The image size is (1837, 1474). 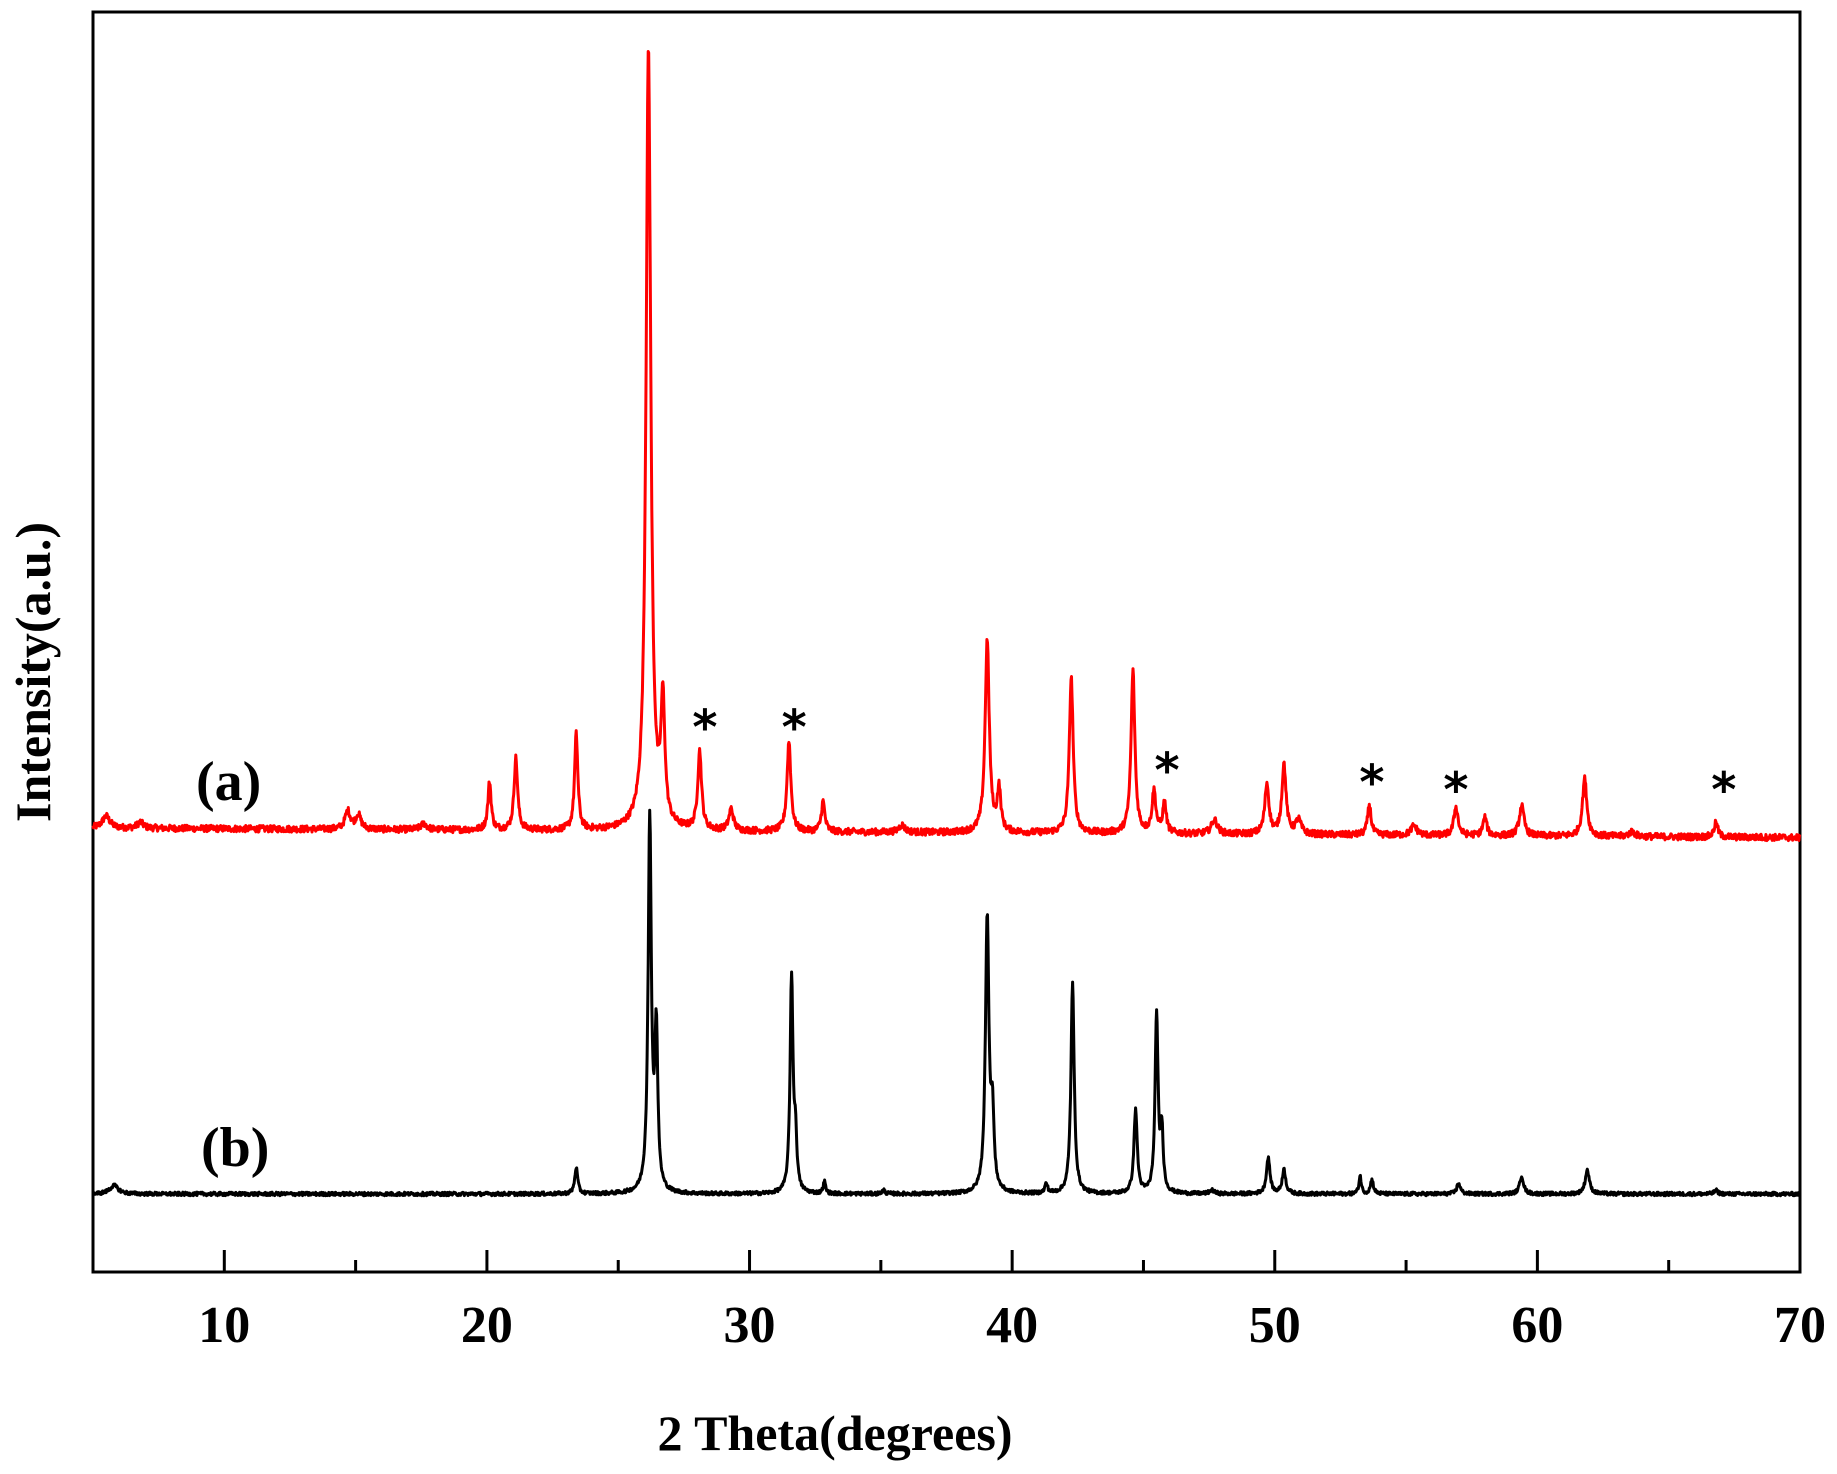 What do you see at coordinates (228, 782) in the screenshot?
I see `series-label-a: (a)` at bounding box center [228, 782].